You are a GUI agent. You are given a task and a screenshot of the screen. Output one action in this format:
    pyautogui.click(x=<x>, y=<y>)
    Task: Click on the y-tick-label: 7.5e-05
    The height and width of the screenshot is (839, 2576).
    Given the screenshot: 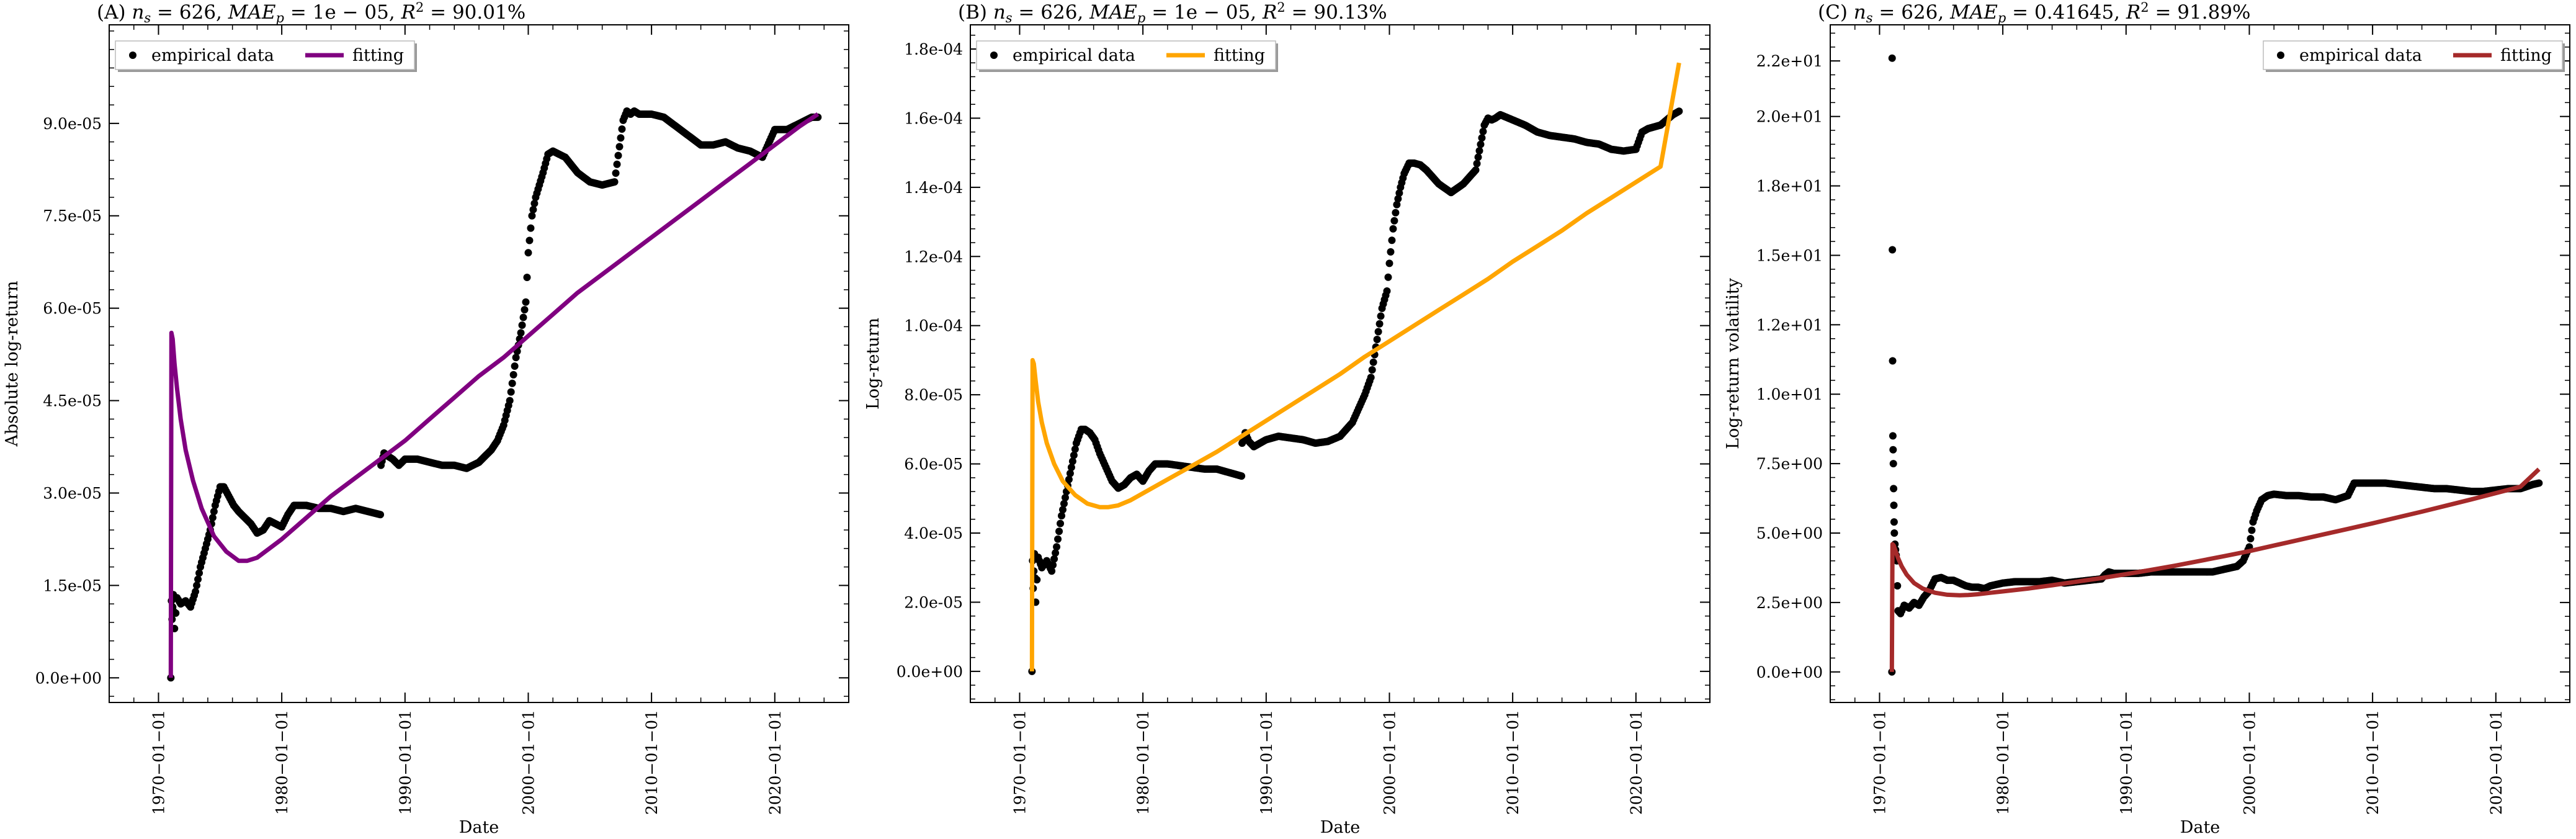 What is the action you would take?
    pyautogui.click(x=72, y=216)
    